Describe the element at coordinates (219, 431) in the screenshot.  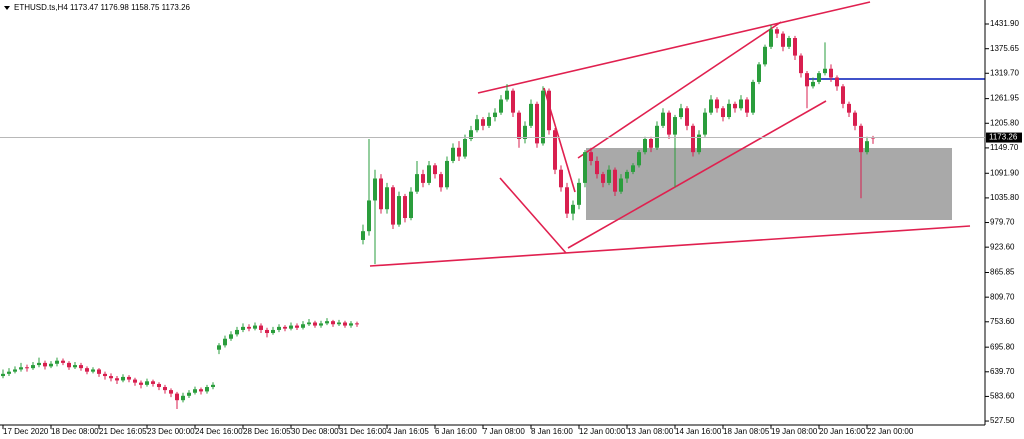
I see `x-tick-label: 24 Dec 16:00` at that location.